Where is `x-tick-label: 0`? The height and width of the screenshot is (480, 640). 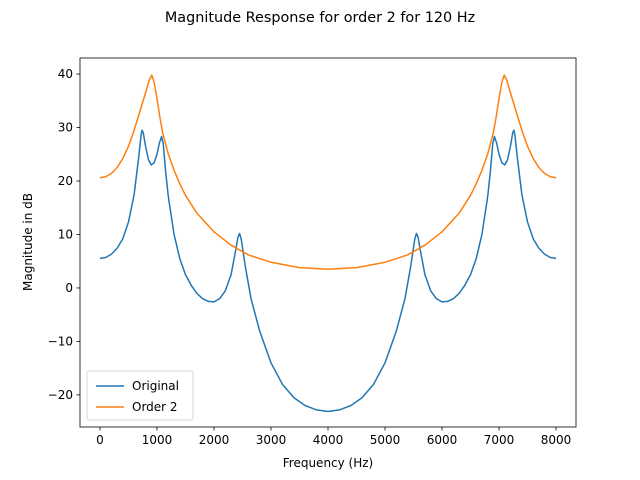 x-tick-label: 0 is located at coordinates (100, 440).